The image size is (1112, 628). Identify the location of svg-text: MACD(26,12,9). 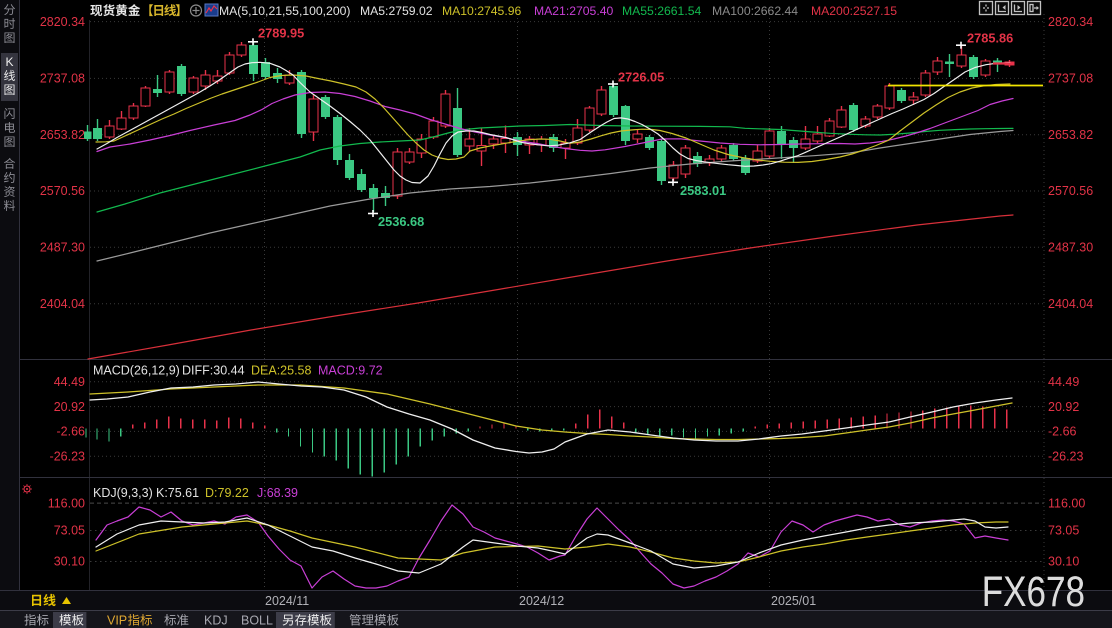
(136, 371).